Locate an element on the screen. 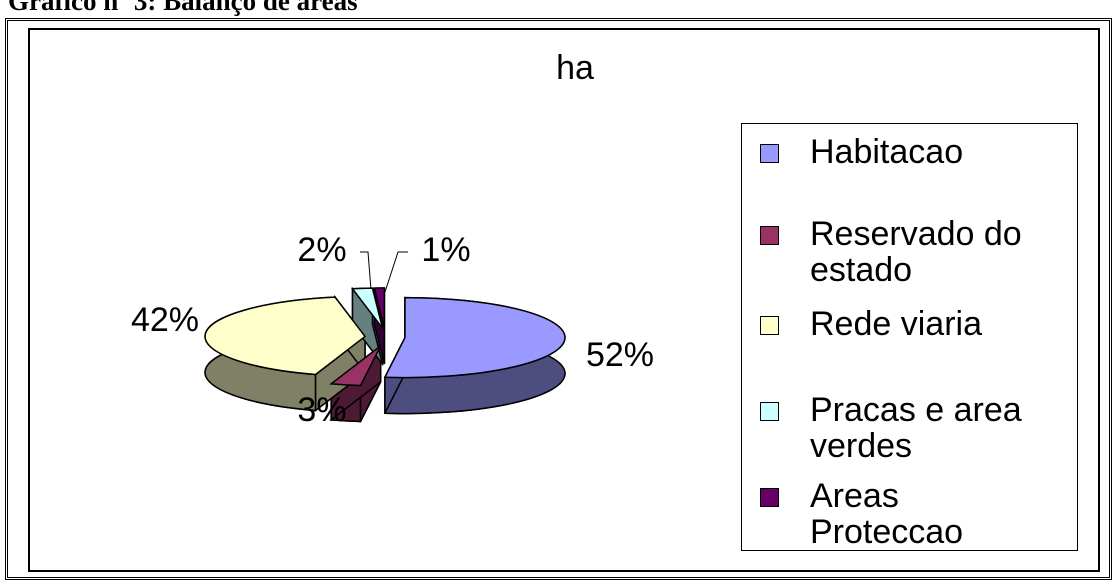 The height and width of the screenshot is (586, 1117). data-label: 52% is located at coordinates (620, 355).